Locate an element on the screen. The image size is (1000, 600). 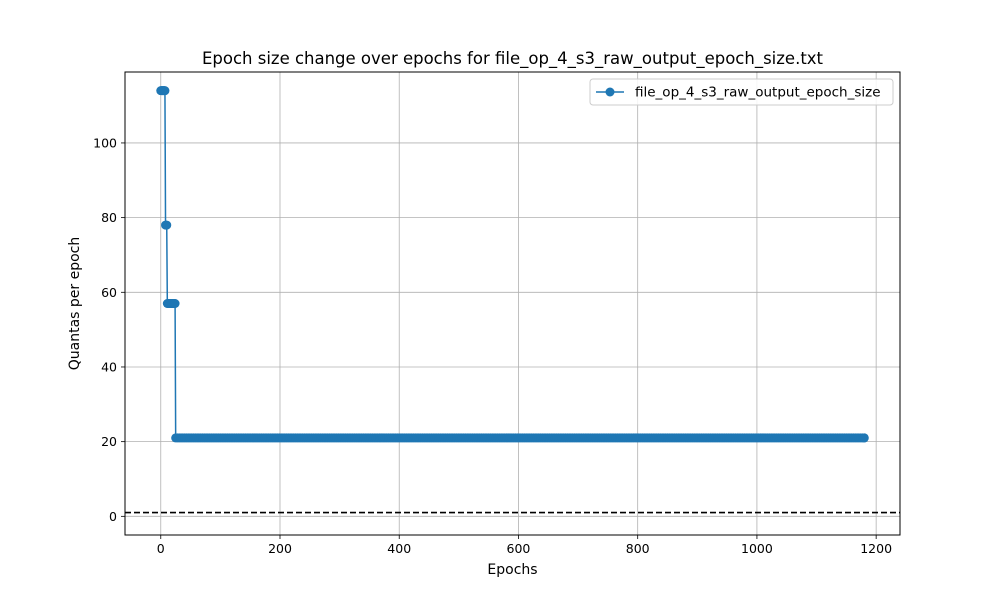
x-tick-label: 0 is located at coordinates (161, 548).